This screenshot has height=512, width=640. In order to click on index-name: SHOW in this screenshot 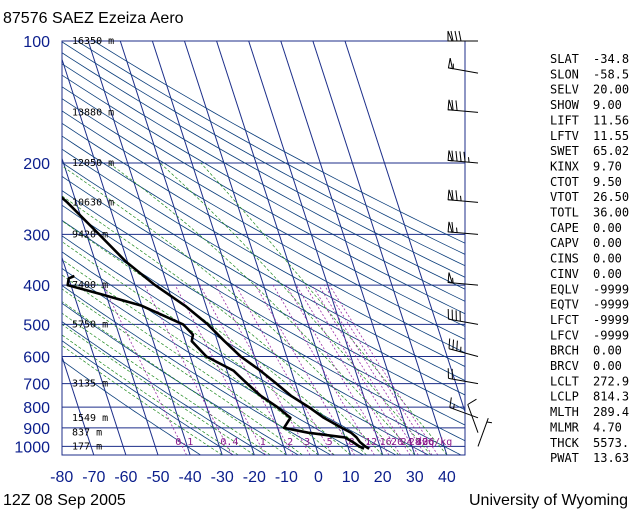, I will do `click(565, 105)`.